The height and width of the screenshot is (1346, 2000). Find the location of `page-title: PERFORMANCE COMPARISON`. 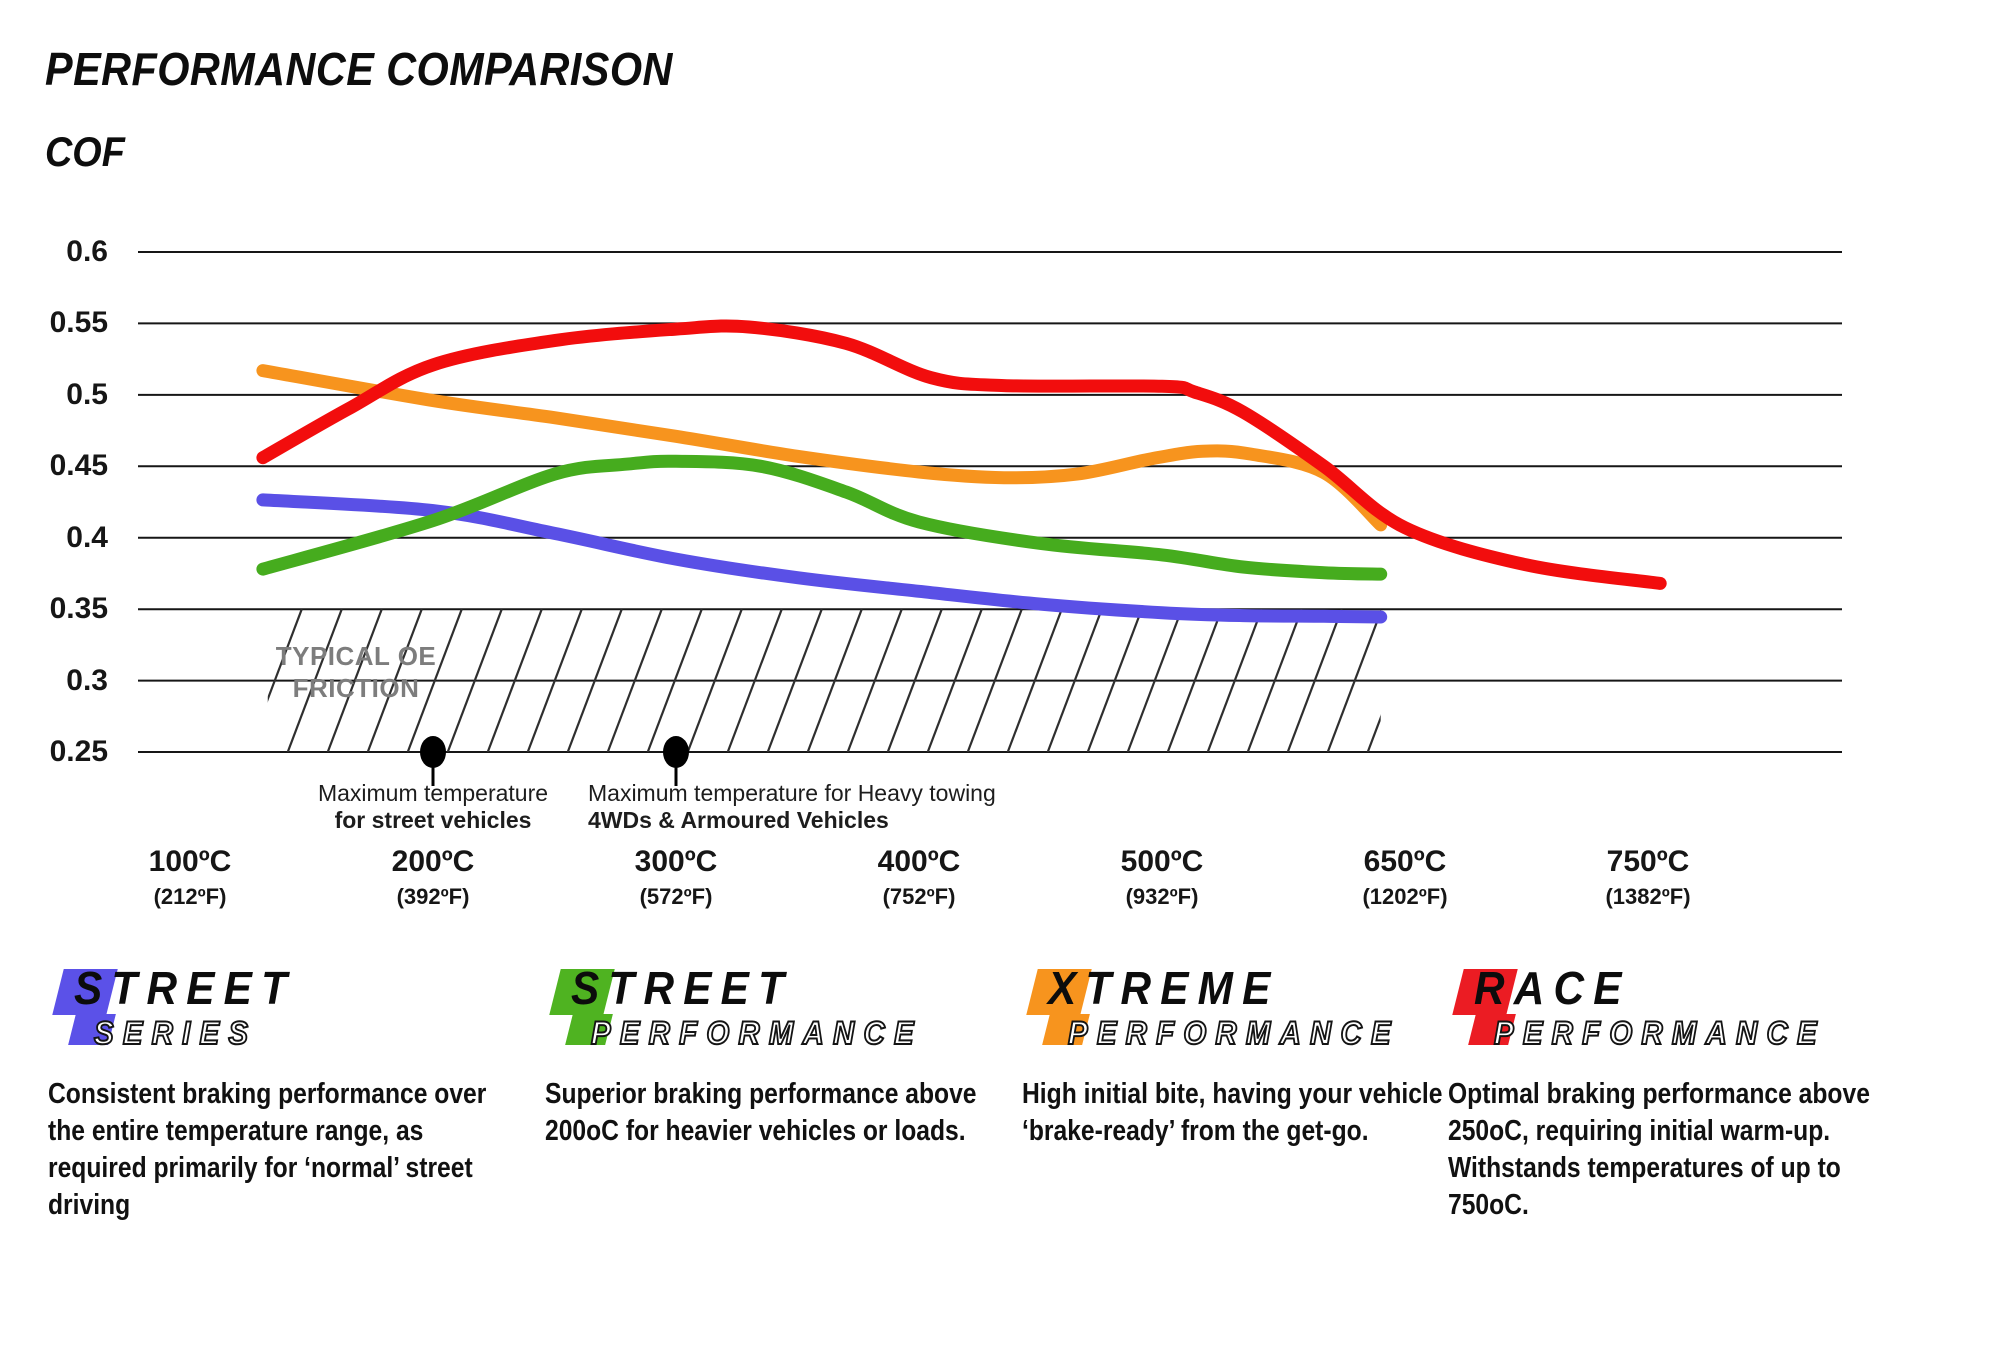

page-title: PERFORMANCE COMPARISON is located at coordinates (359, 69).